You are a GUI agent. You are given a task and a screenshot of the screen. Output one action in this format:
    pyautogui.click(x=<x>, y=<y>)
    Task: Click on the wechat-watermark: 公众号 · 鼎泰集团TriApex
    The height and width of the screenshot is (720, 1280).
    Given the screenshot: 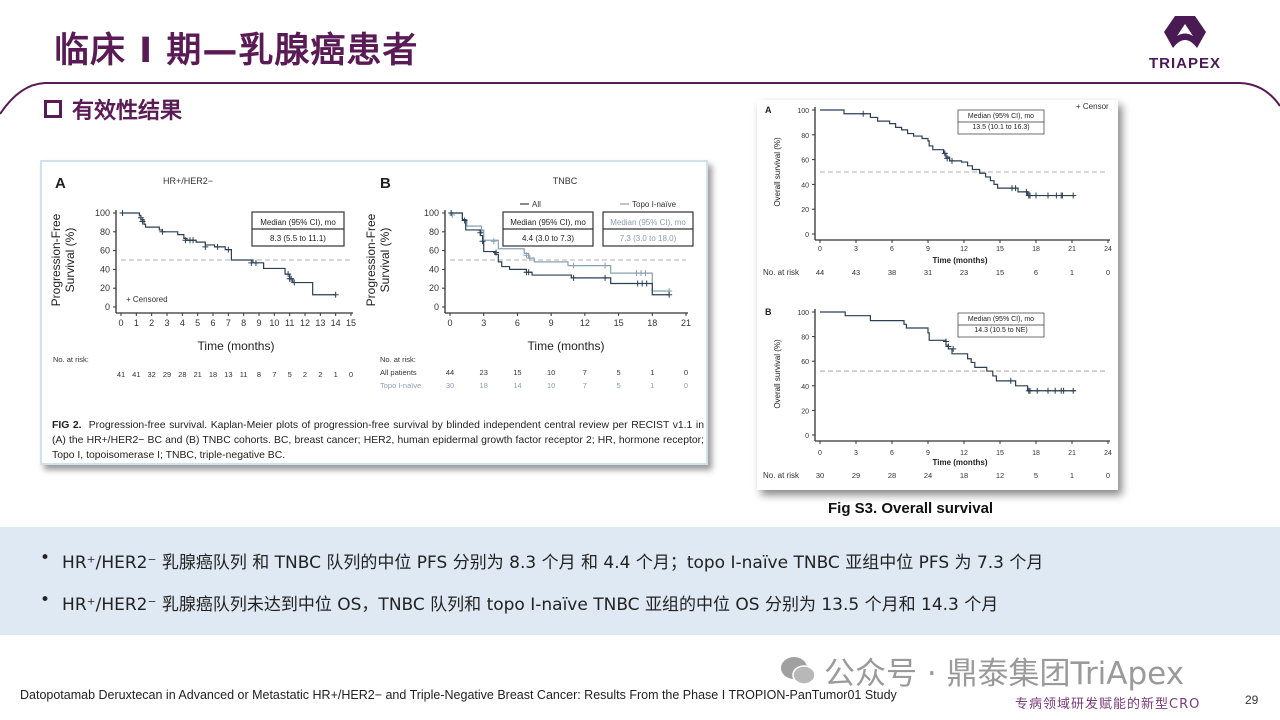 What is the action you would take?
    pyautogui.click(x=982, y=670)
    